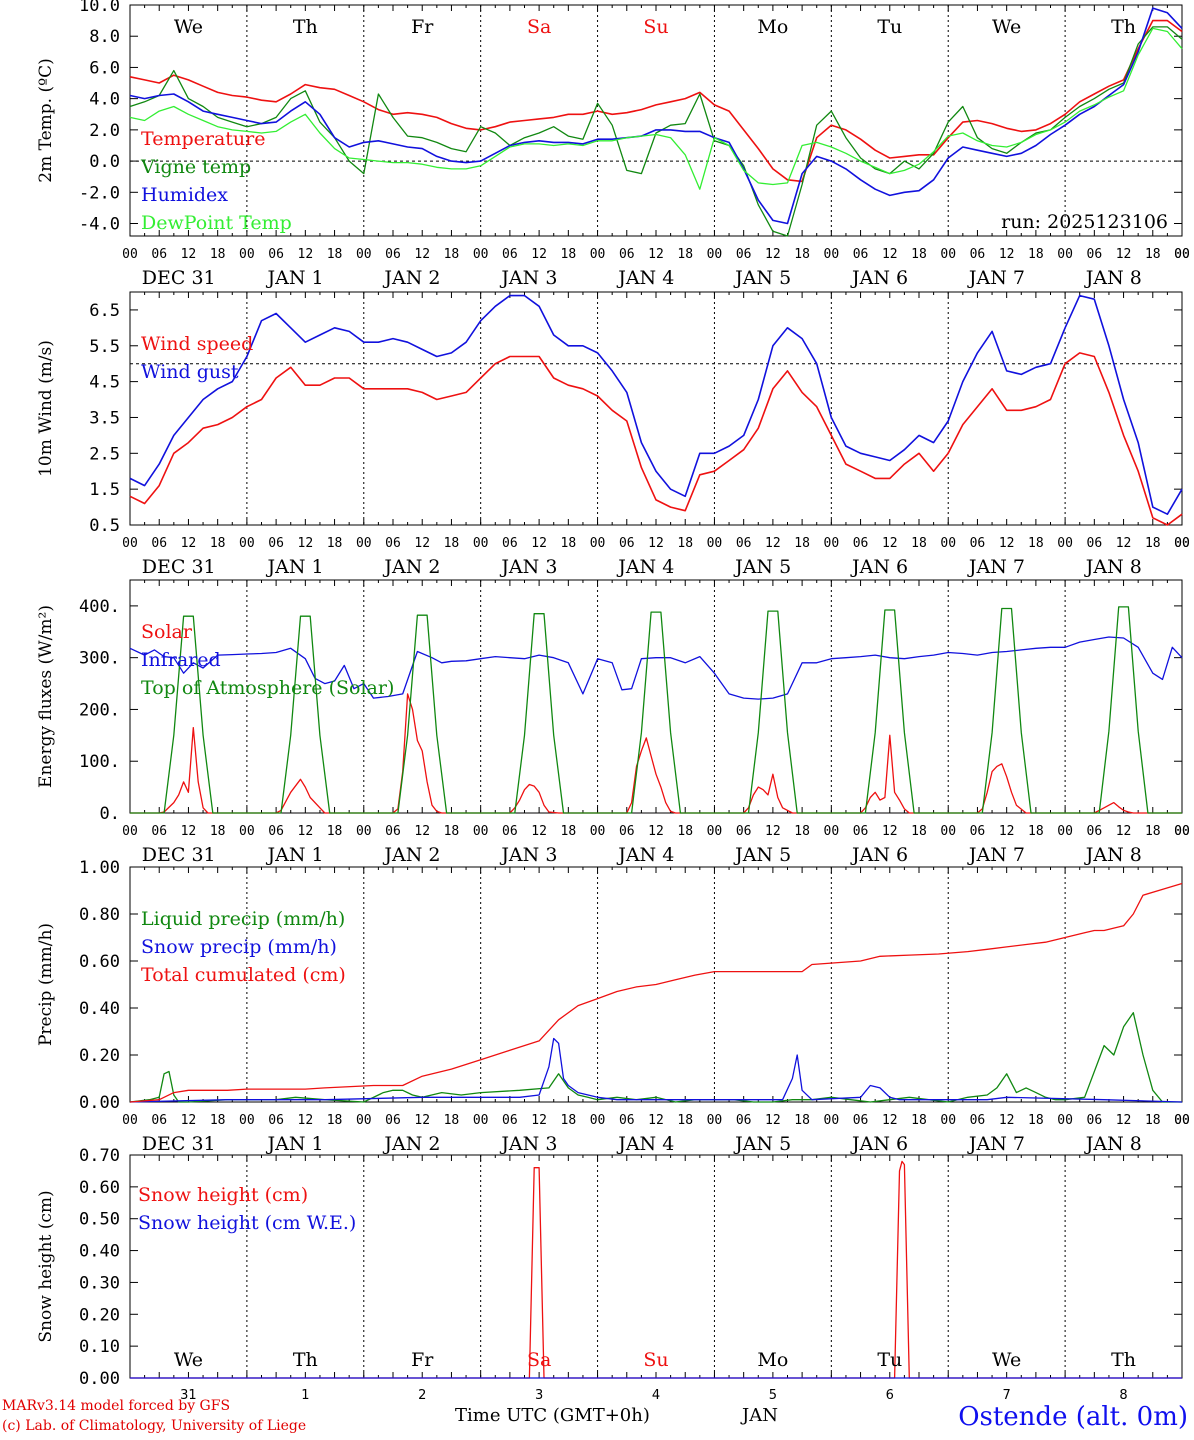  Describe the element at coordinates (762, 855) in the screenshot. I see `date-label: JAN 5` at that location.